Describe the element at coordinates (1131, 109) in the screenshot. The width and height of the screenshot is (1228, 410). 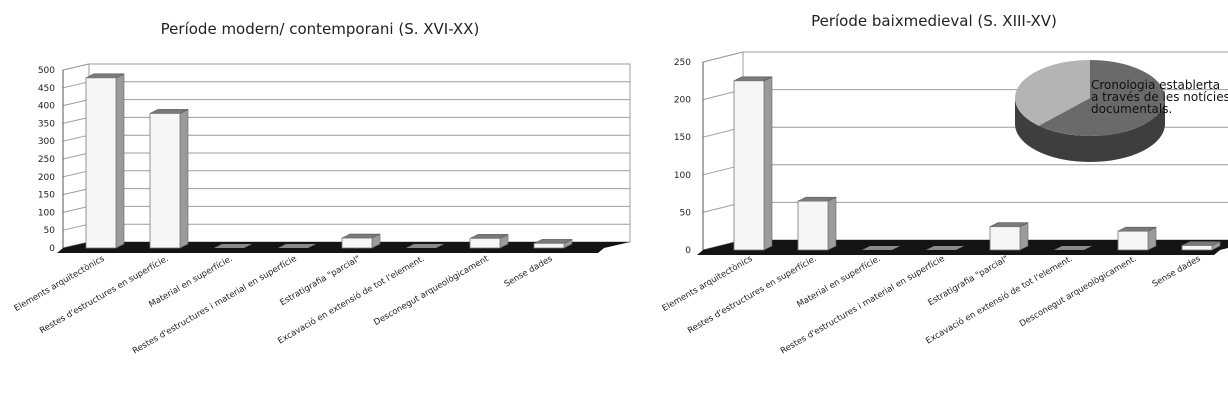
I see `pie-annotation-line: documentals.` at that location.